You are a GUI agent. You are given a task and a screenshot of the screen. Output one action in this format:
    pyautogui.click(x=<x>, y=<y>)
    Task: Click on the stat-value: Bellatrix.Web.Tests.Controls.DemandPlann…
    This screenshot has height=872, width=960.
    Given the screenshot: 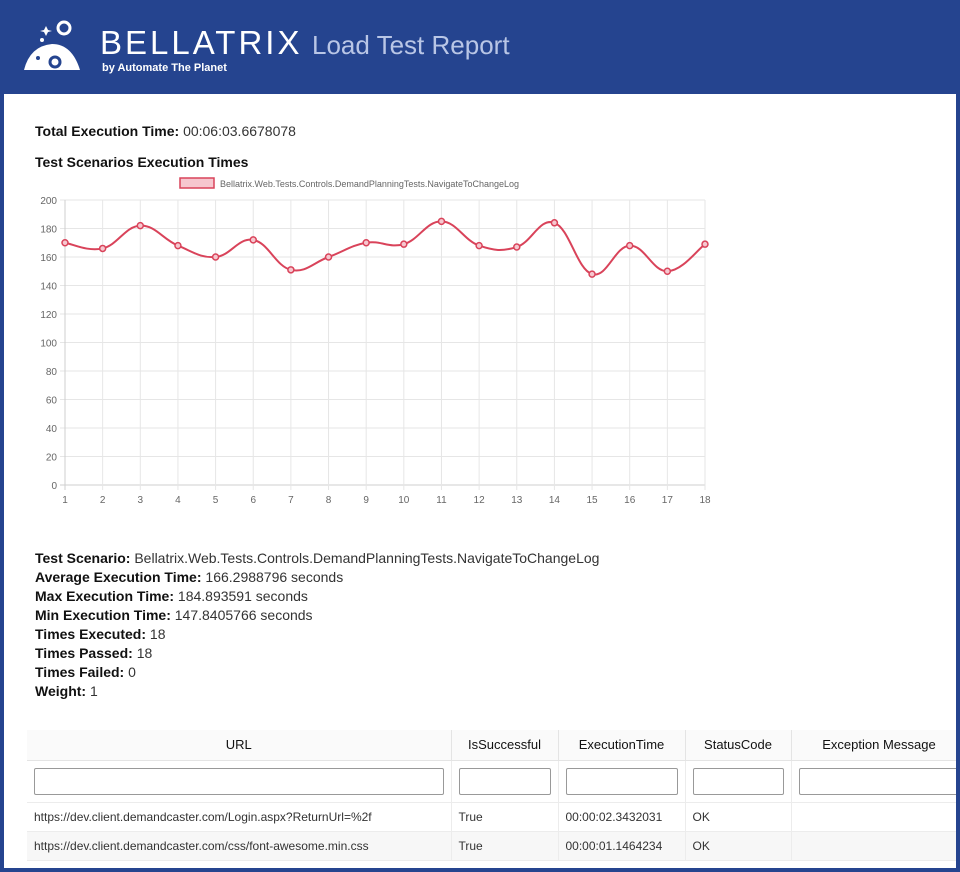 What is the action you would take?
    pyautogui.click(x=367, y=558)
    